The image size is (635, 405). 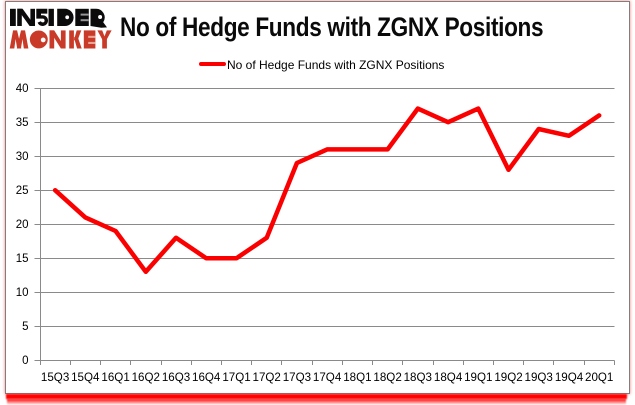 I want to click on svg-text: 0, so click(x=25, y=361).